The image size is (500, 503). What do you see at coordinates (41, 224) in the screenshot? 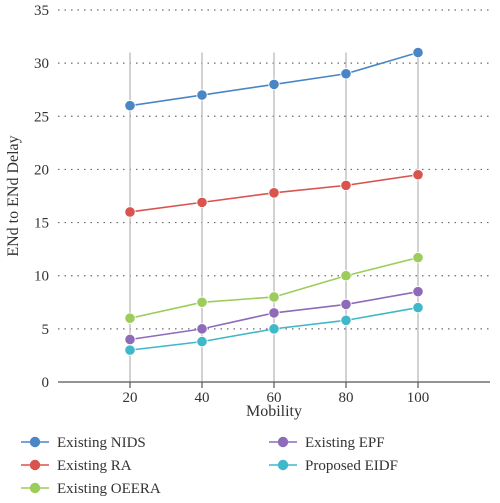
I see `y-tick-label: 15` at bounding box center [41, 224].